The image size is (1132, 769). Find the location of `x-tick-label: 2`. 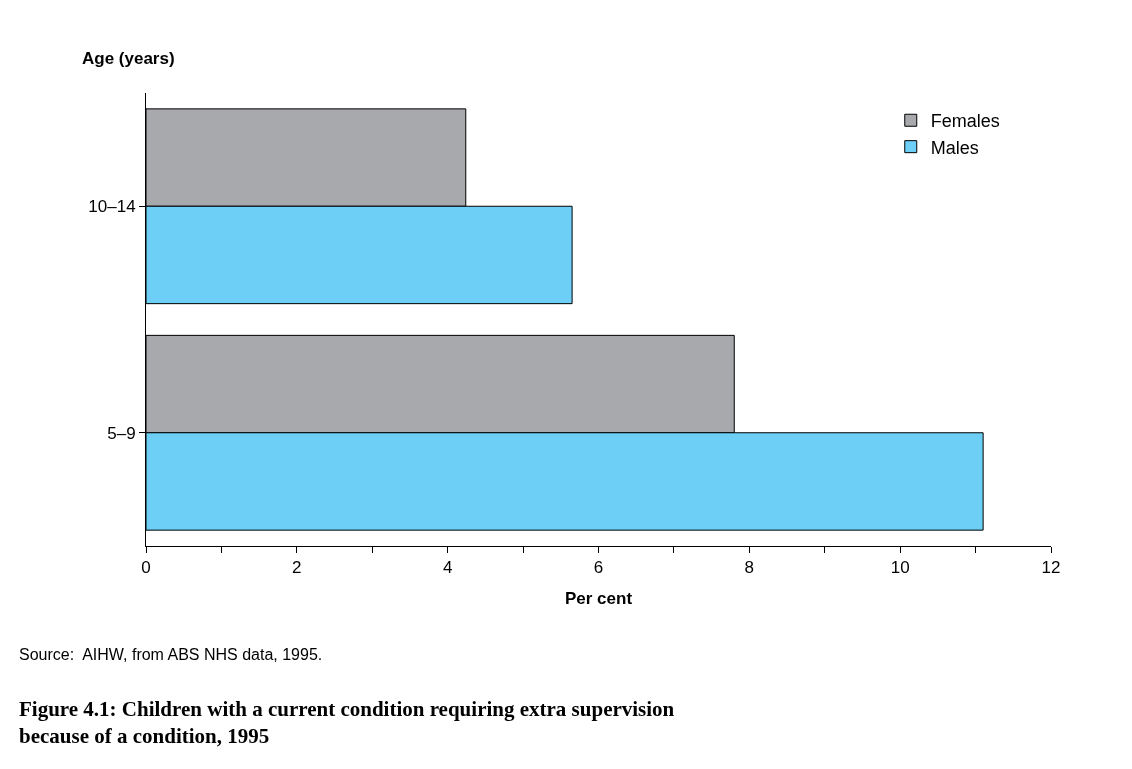

x-tick-label: 2 is located at coordinates (297, 568).